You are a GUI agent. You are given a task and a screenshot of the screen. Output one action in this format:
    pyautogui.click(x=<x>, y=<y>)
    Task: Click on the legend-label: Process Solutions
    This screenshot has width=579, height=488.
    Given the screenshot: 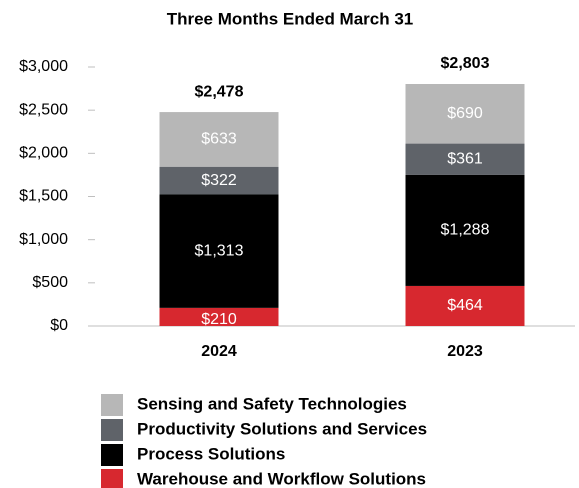 What is the action you would take?
    pyautogui.click(x=211, y=453)
    